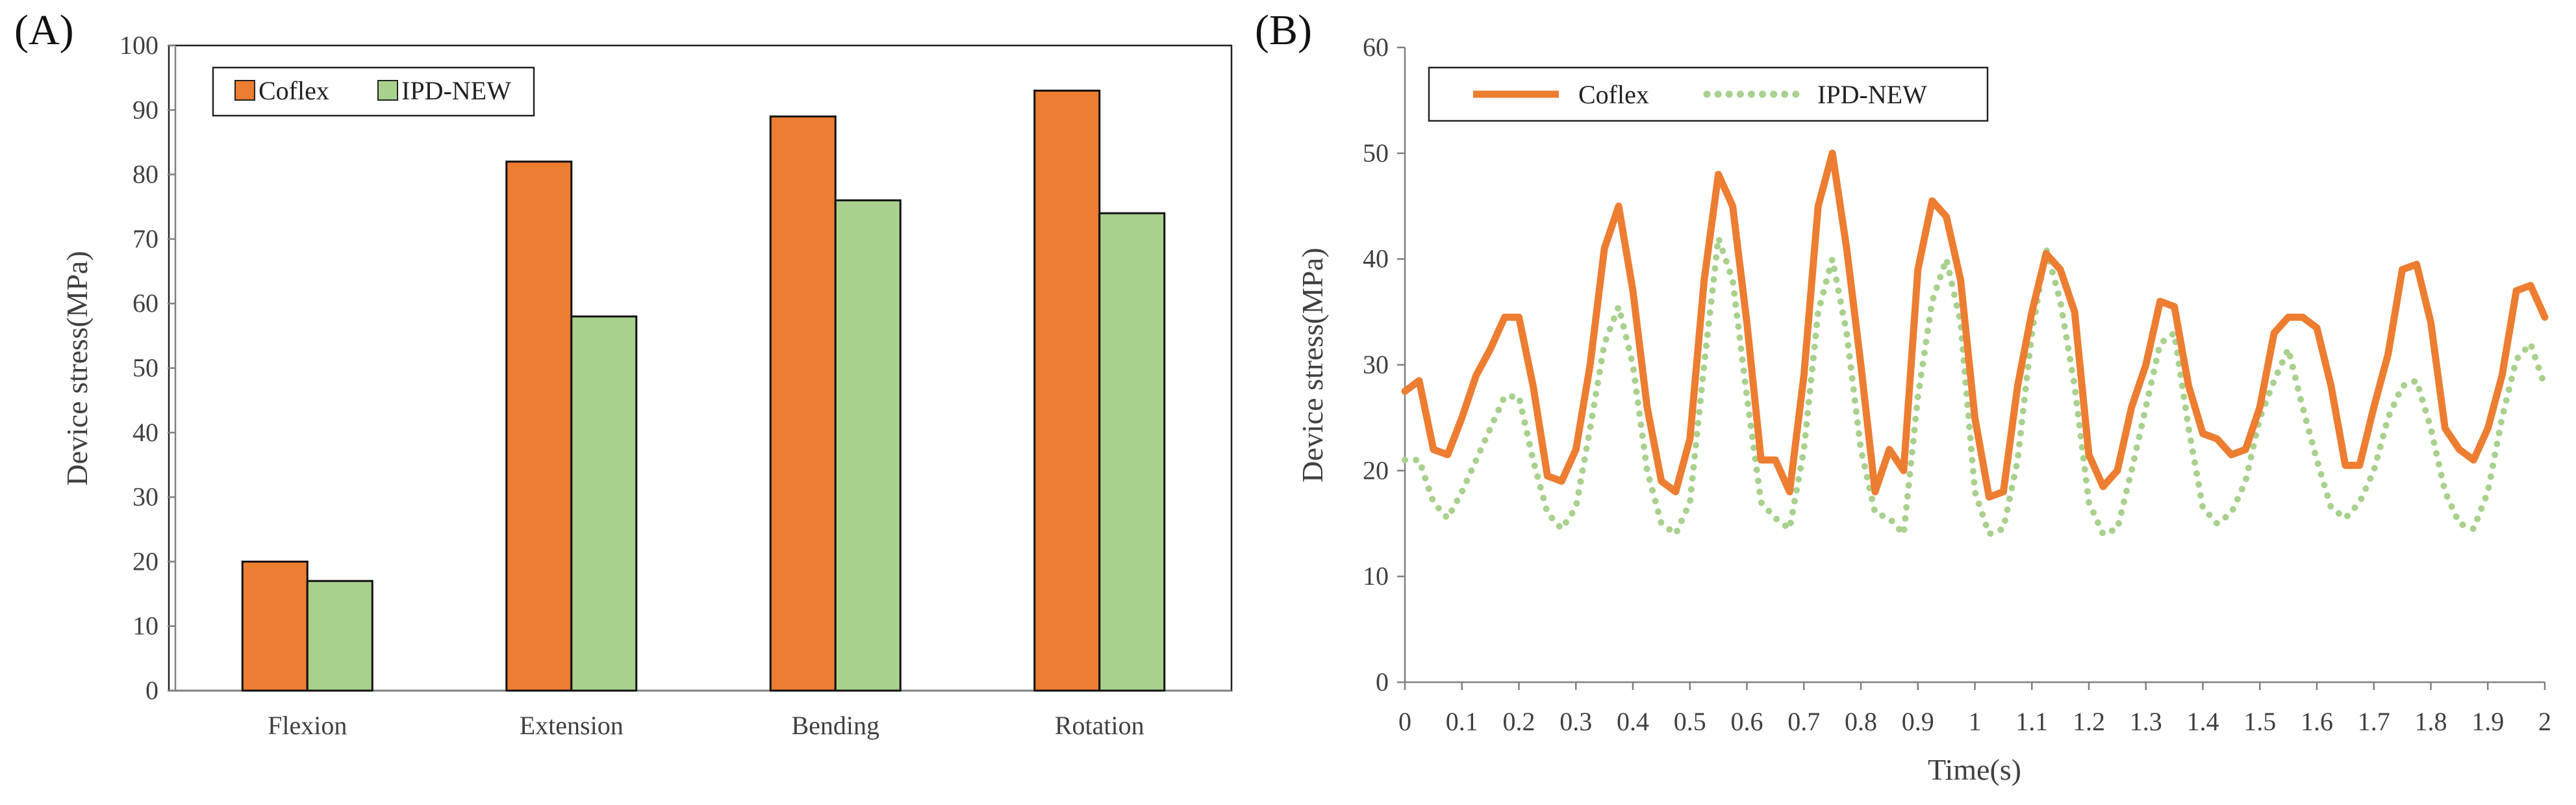  Describe the element at coordinates (1709, 94) in the screenshot. I see `panel-b-legend: Coflex IPD-NEW` at that location.